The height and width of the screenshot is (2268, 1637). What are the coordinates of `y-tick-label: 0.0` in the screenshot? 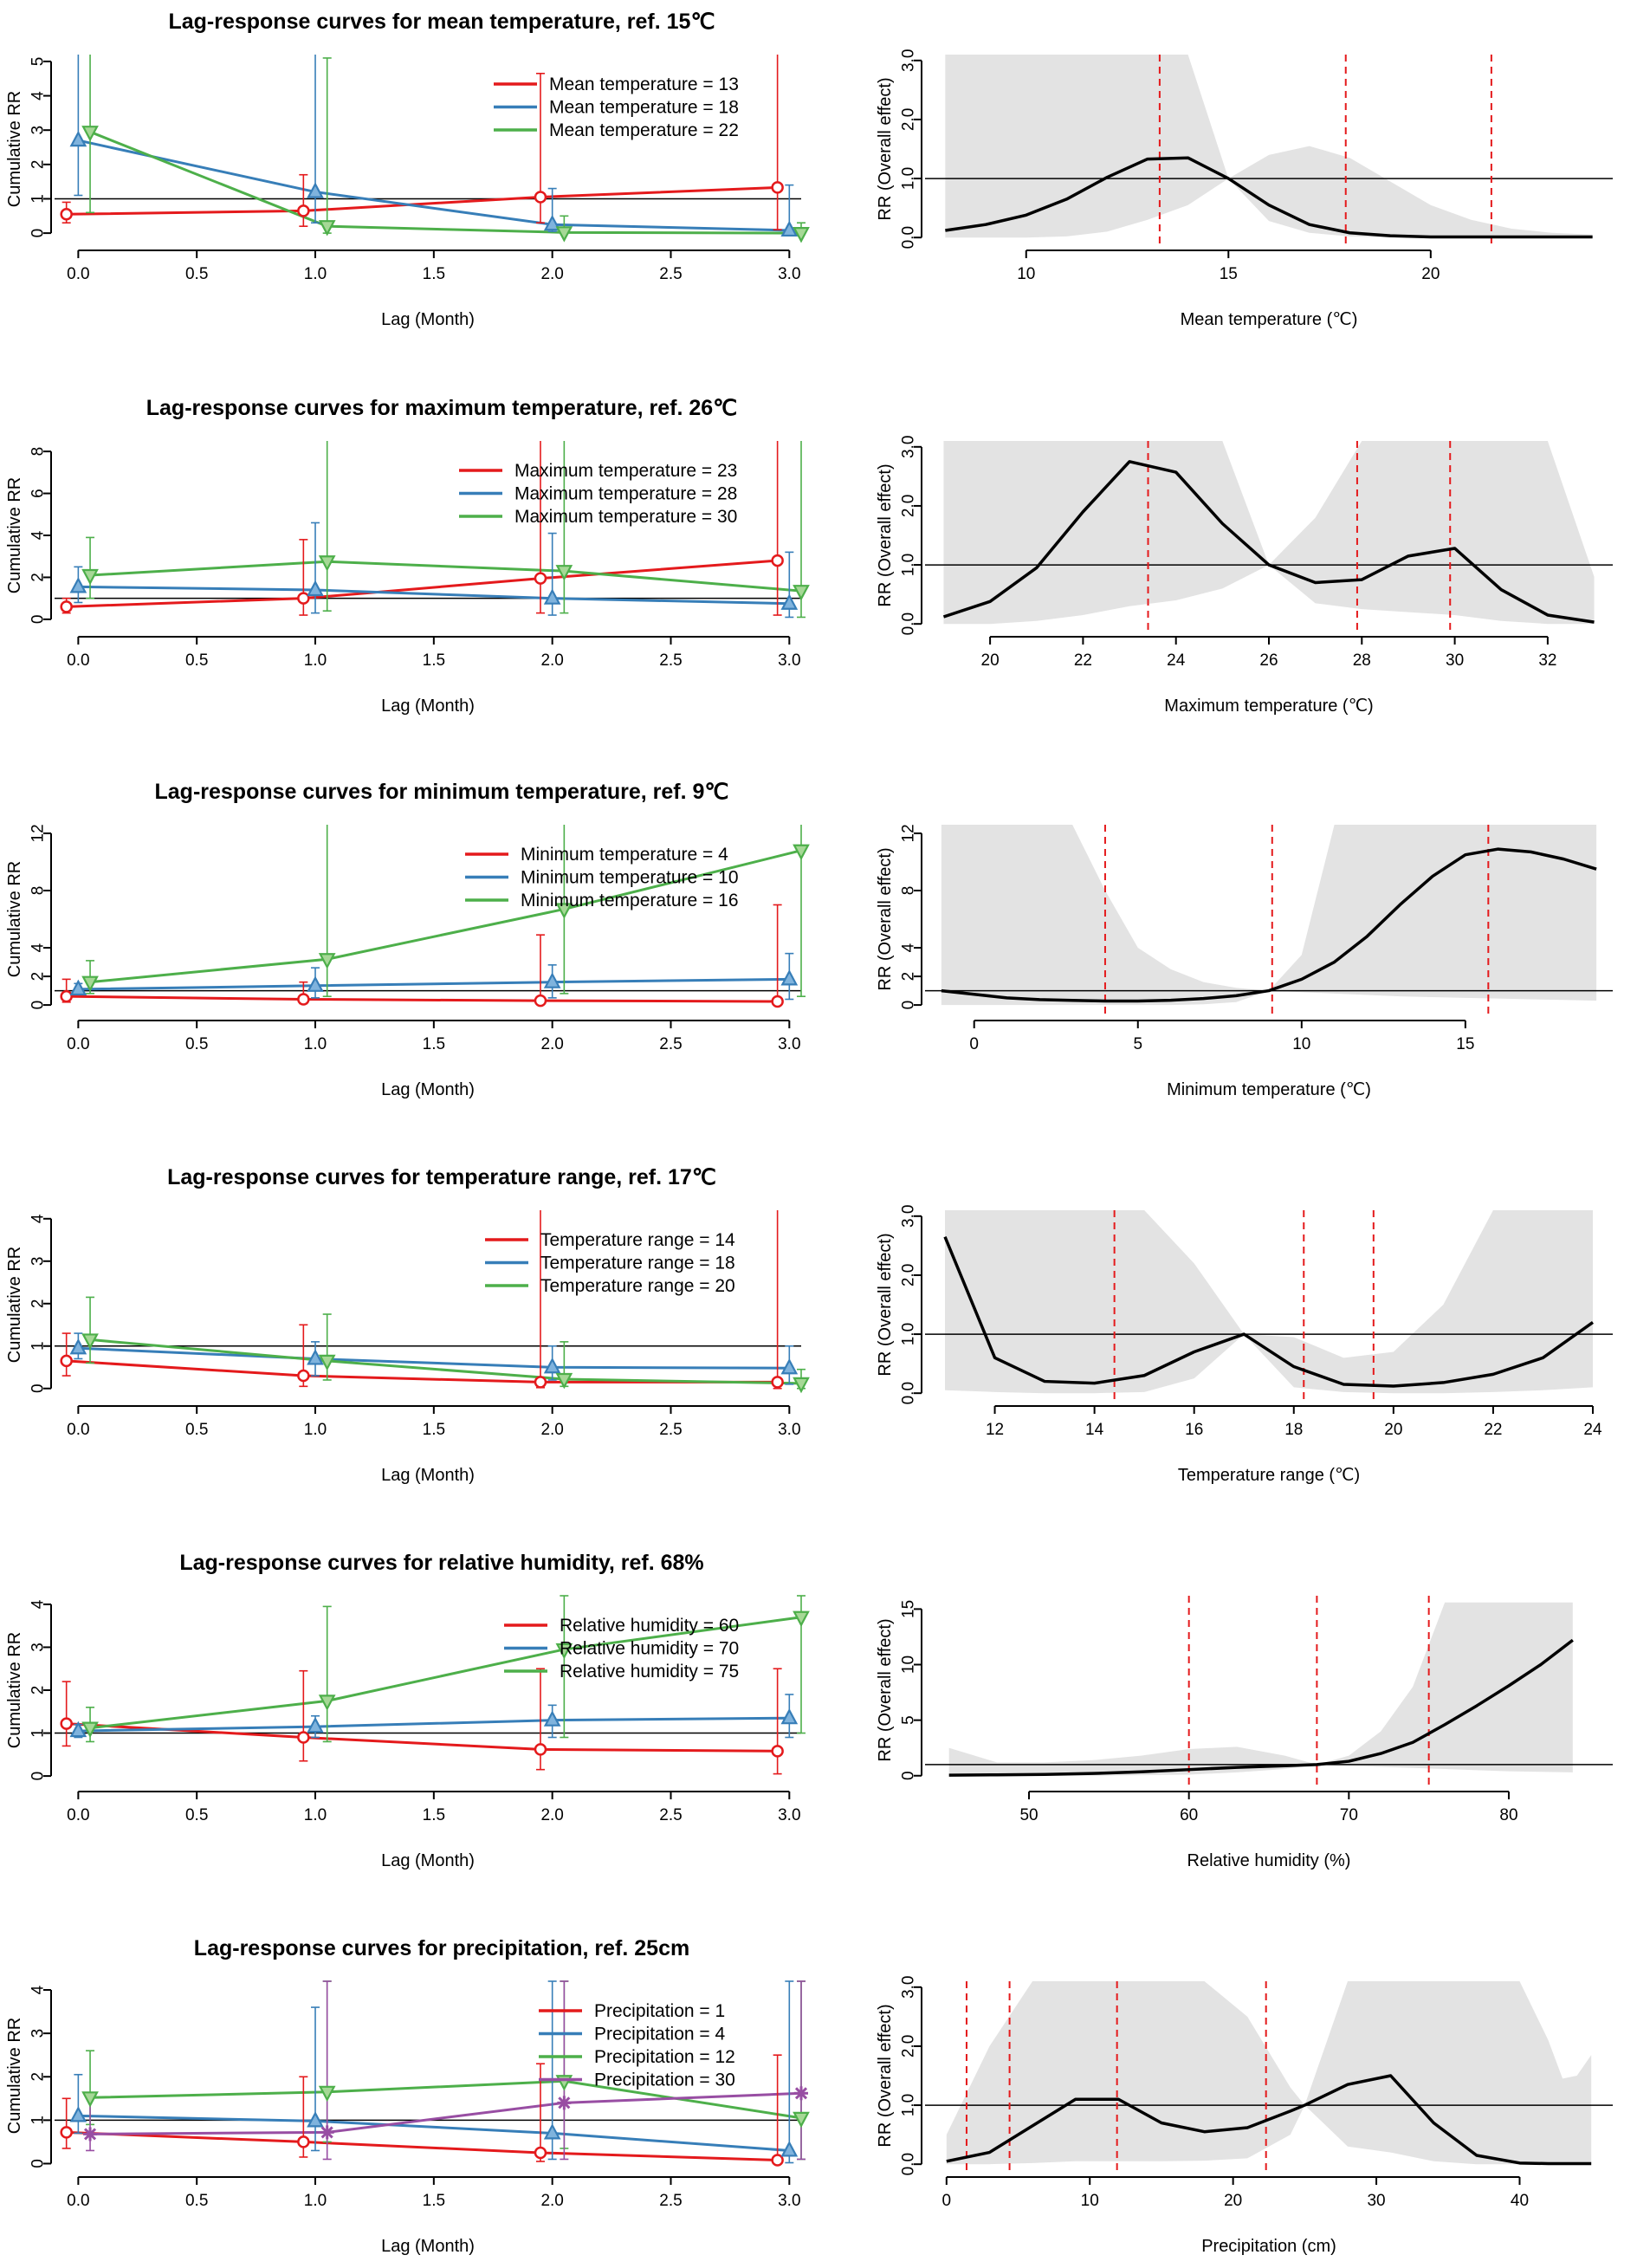 It's located at (909, 1393).